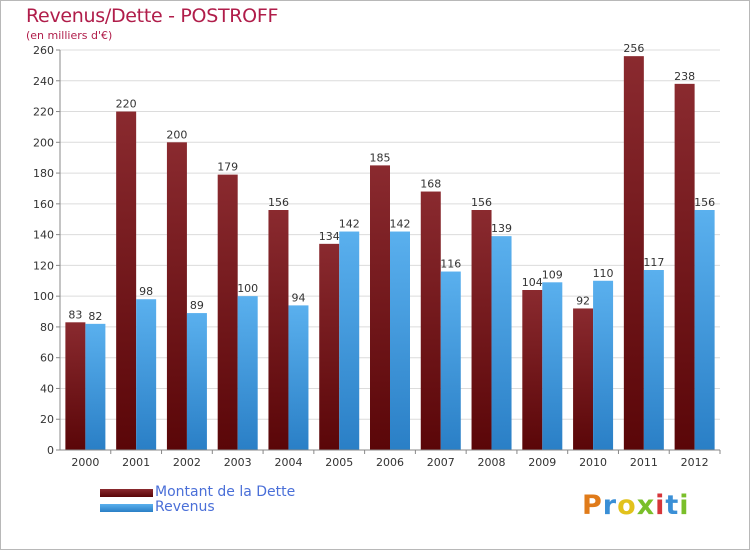 The height and width of the screenshot is (550, 750). I want to click on data-label-dette: 134, so click(329, 236).